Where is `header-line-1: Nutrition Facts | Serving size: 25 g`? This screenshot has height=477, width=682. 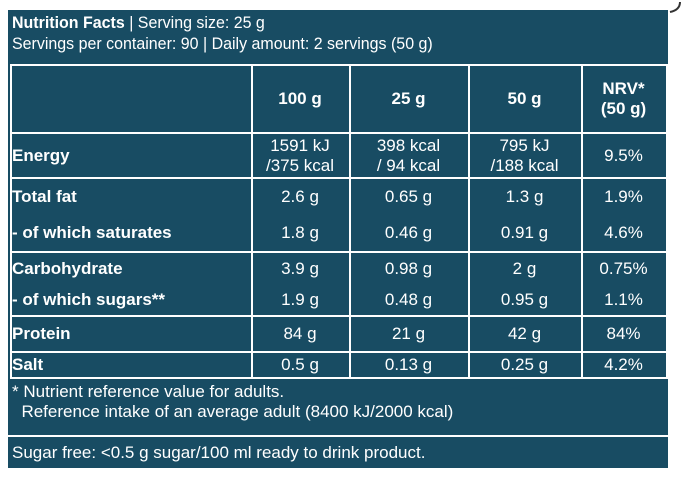 header-line-1: Nutrition Facts | Serving size: 25 g is located at coordinates (318, 22).